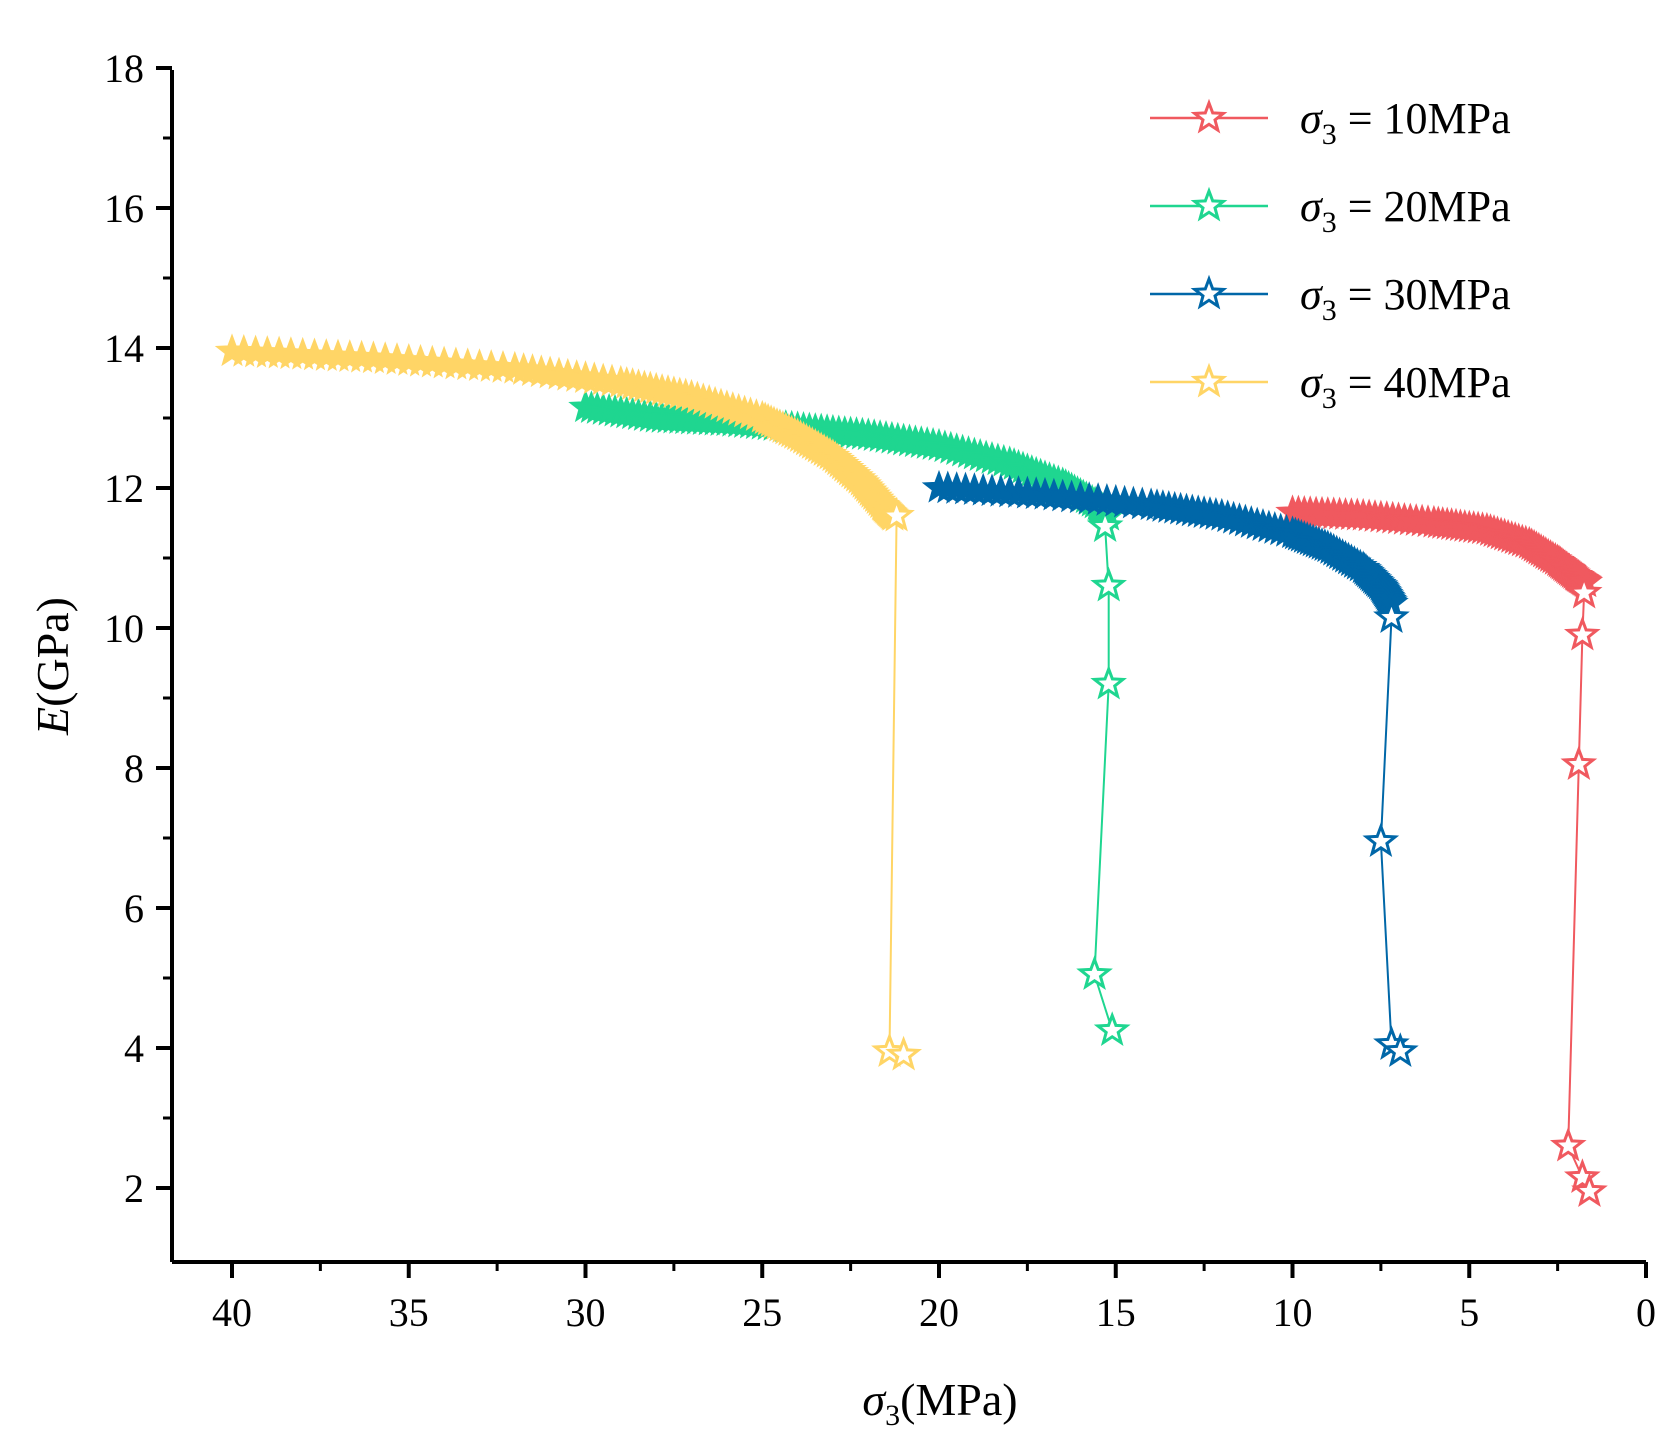  Describe the element at coordinates (124, 488) in the screenshot. I see `y-tick-label: 12` at that location.